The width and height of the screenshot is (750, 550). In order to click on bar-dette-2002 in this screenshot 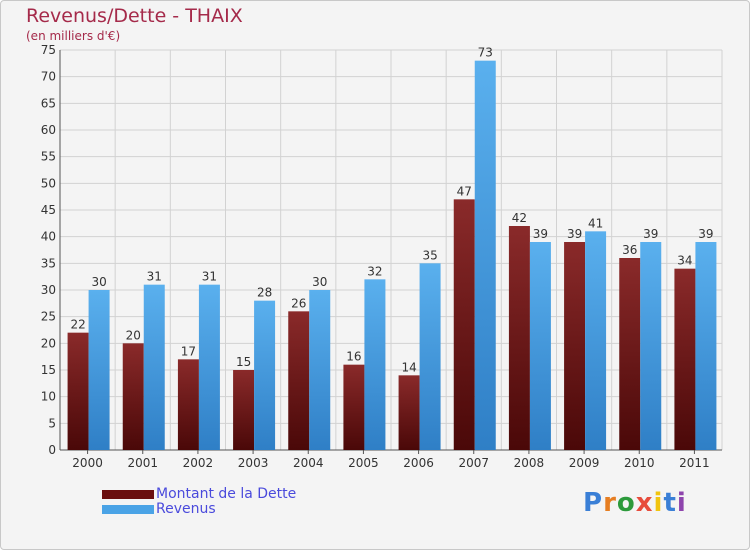, I will do `click(188, 404)`.